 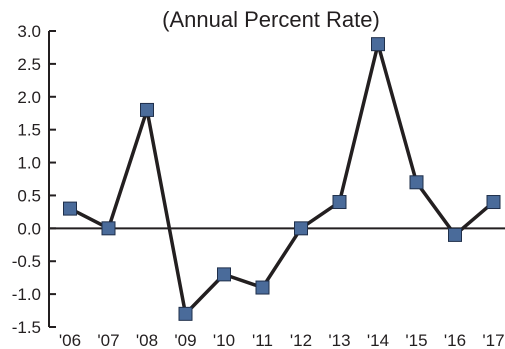 I want to click on x-tick-label: '09, so click(x=185, y=340).